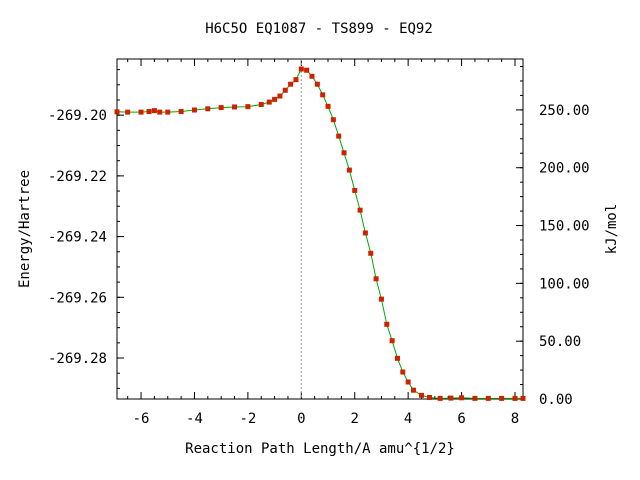 This screenshot has height=480, width=640. What do you see at coordinates (408, 419) in the screenshot?
I see `x-tick-label: 4` at bounding box center [408, 419].